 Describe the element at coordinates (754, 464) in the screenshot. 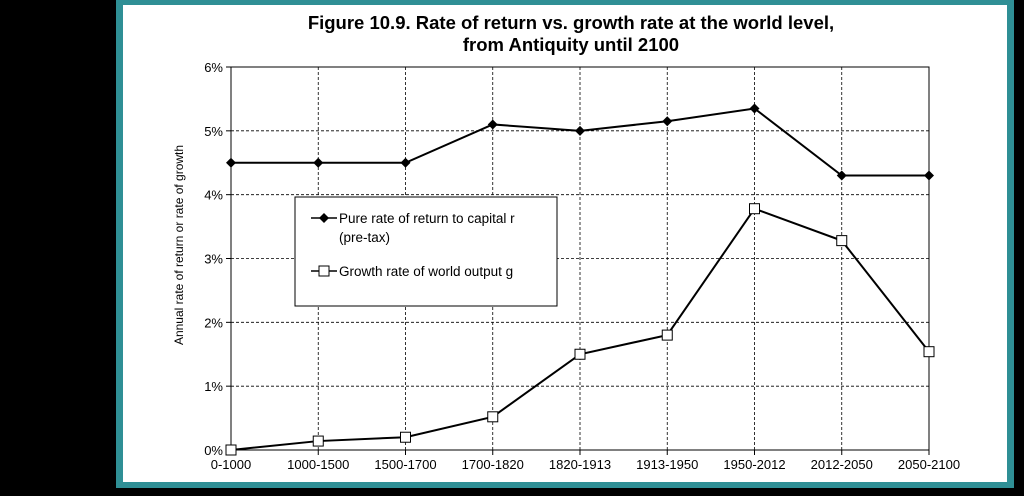

I see `x-tick-label: 1950-2012` at that location.